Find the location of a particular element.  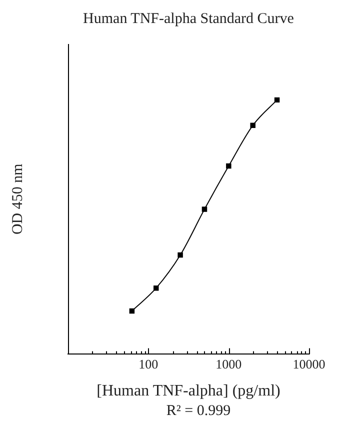

y-axis-title: OD 450 nm is located at coordinates (18, 199).